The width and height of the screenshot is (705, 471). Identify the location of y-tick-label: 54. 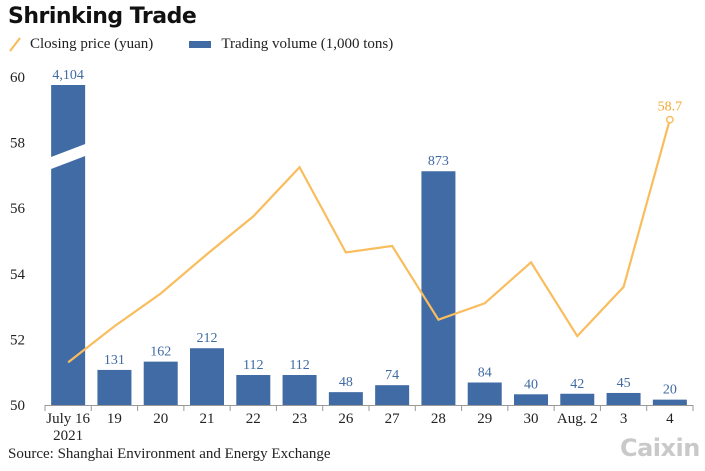
(18, 275).